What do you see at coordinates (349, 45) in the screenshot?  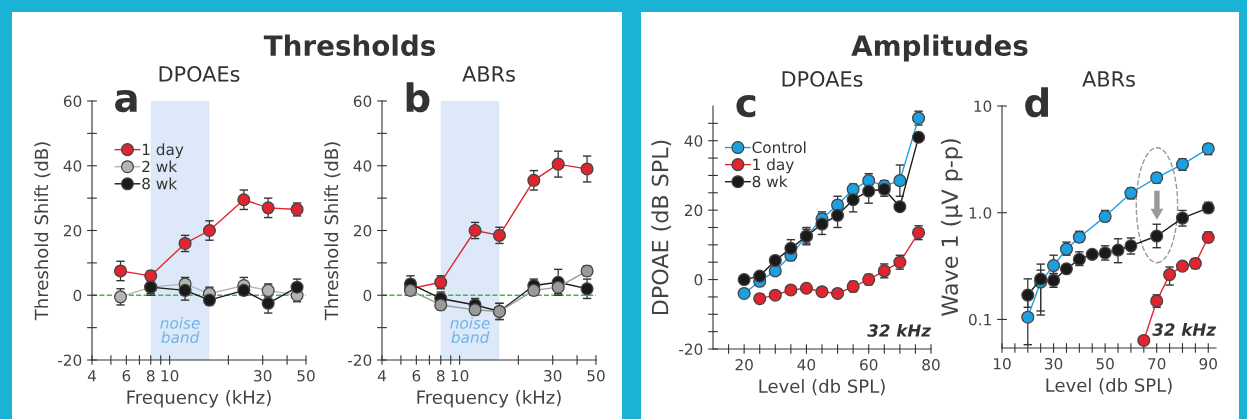 I see `text: Thresholds` at bounding box center [349, 45].